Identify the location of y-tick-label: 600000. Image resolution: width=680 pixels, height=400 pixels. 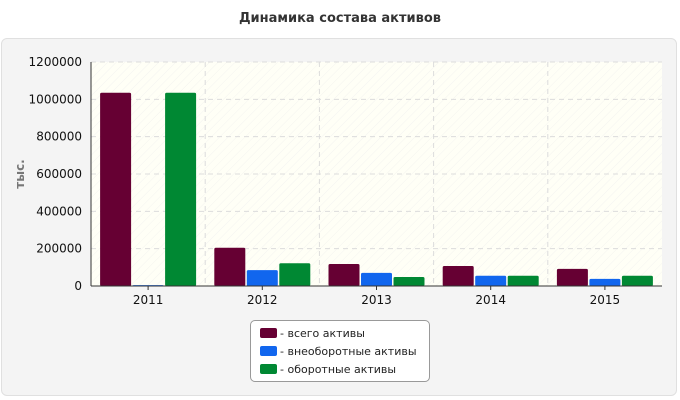
(59, 174).